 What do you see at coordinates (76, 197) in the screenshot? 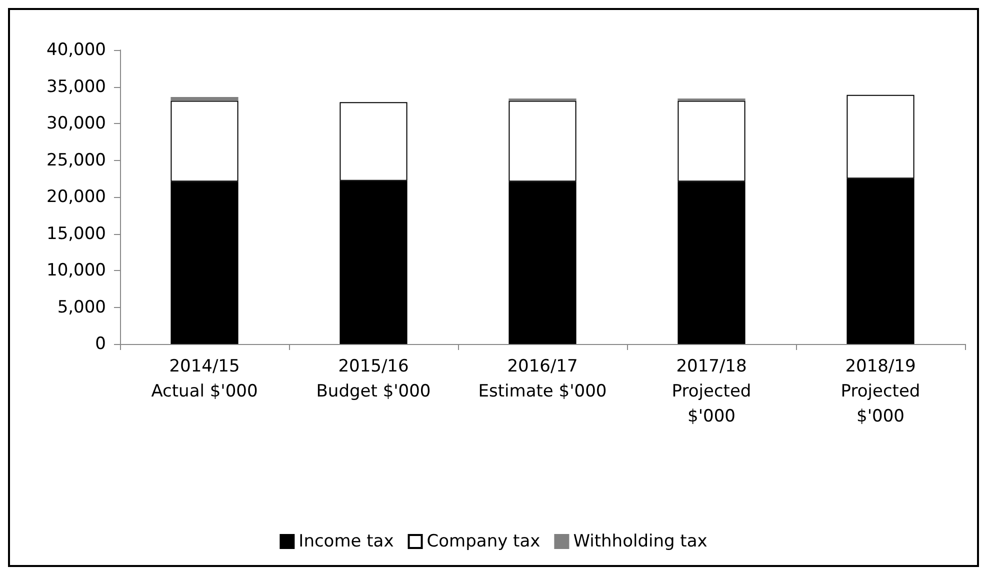
I see `y-tick-label: 20,000` at bounding box center [76, 197].